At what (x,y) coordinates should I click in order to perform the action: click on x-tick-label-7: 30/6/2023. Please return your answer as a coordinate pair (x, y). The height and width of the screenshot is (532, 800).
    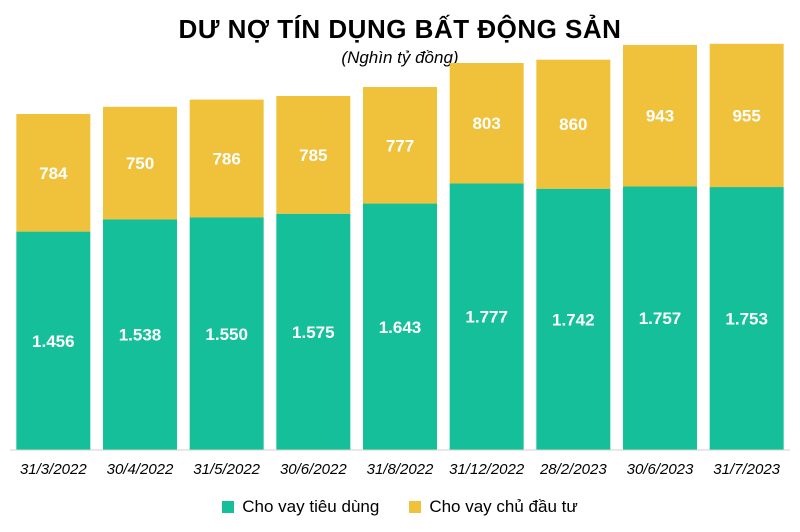
    Looking at the image, I should click on (660, 469).